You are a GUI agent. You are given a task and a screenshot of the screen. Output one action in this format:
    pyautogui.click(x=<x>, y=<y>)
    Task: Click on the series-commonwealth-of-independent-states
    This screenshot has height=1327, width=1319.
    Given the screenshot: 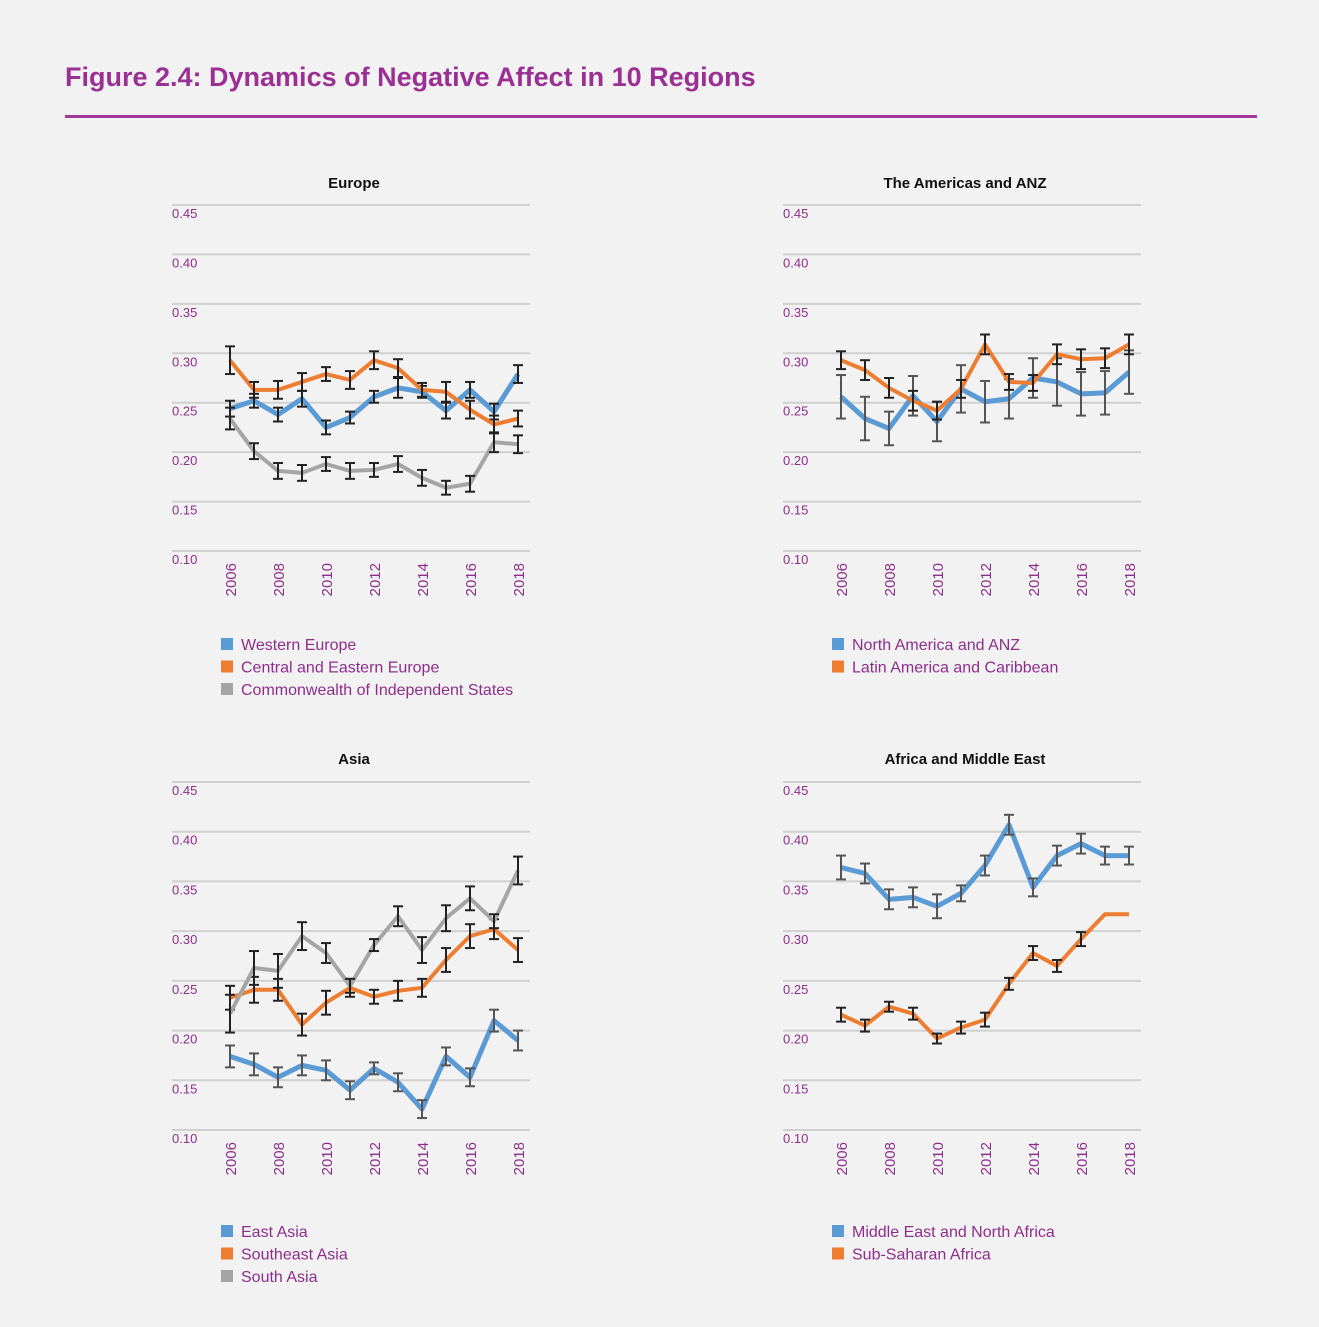 What is the action you would take?
    pyautogui.click(x=374, y=451)
    